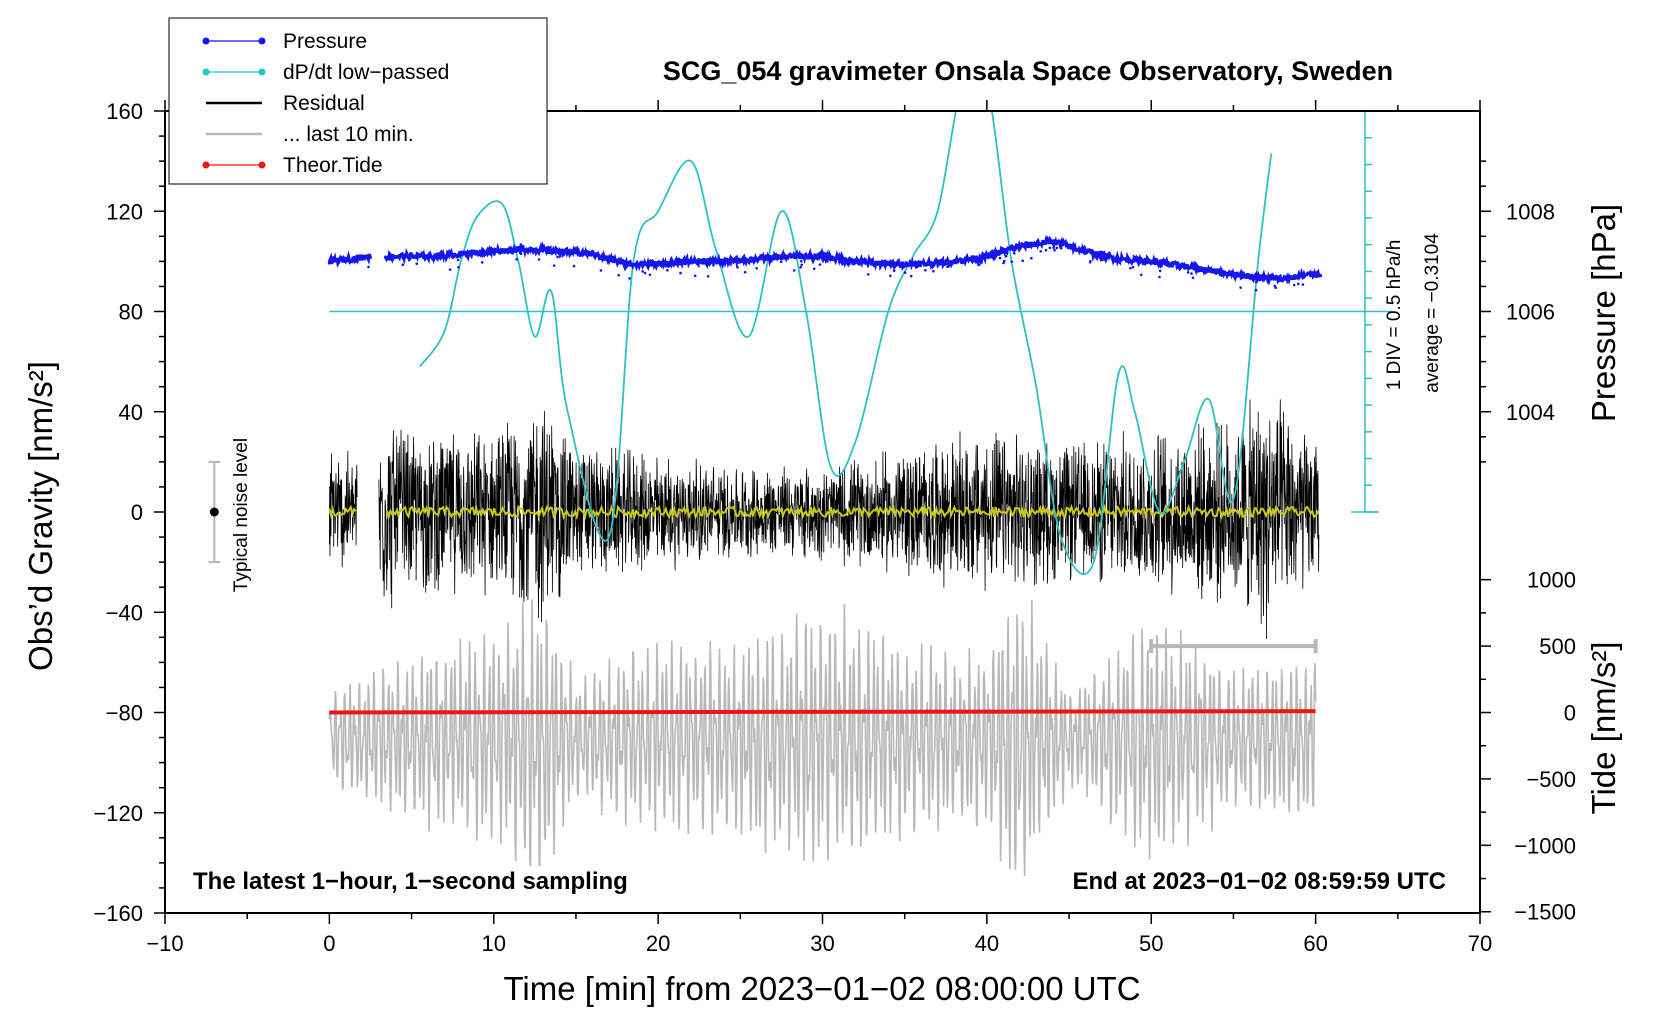 The width and height of the screenshot is (1660, 1020). What do you see at coordinates (1551, 779) in the screenshot?
I see `tide-axis-tick-label: −500` at bounding box center [1551, 779].